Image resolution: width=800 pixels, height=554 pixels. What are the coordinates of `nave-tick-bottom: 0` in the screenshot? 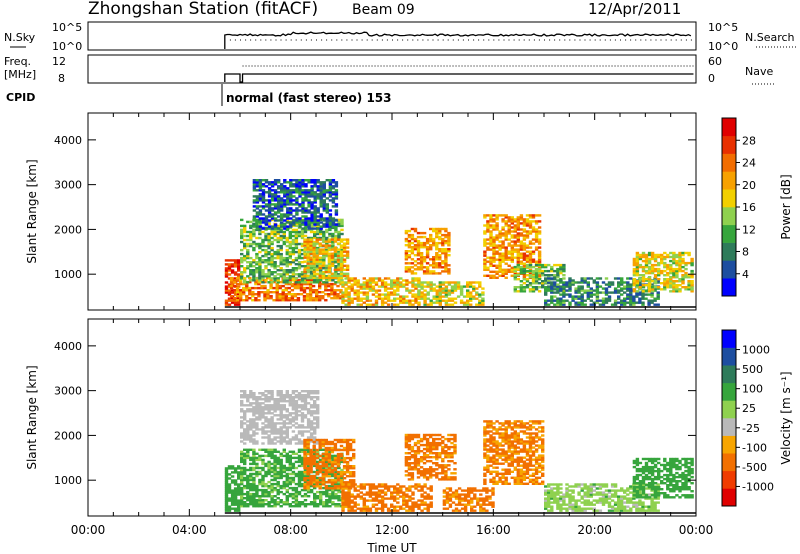 It's located at (711, 78).